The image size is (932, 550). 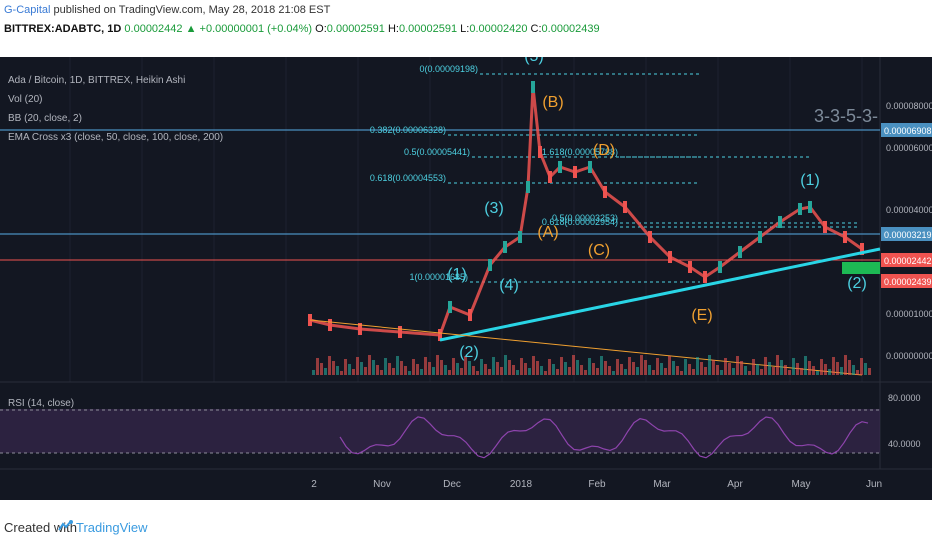 I want to click on close-label: C:, so click(x=536, y=29).